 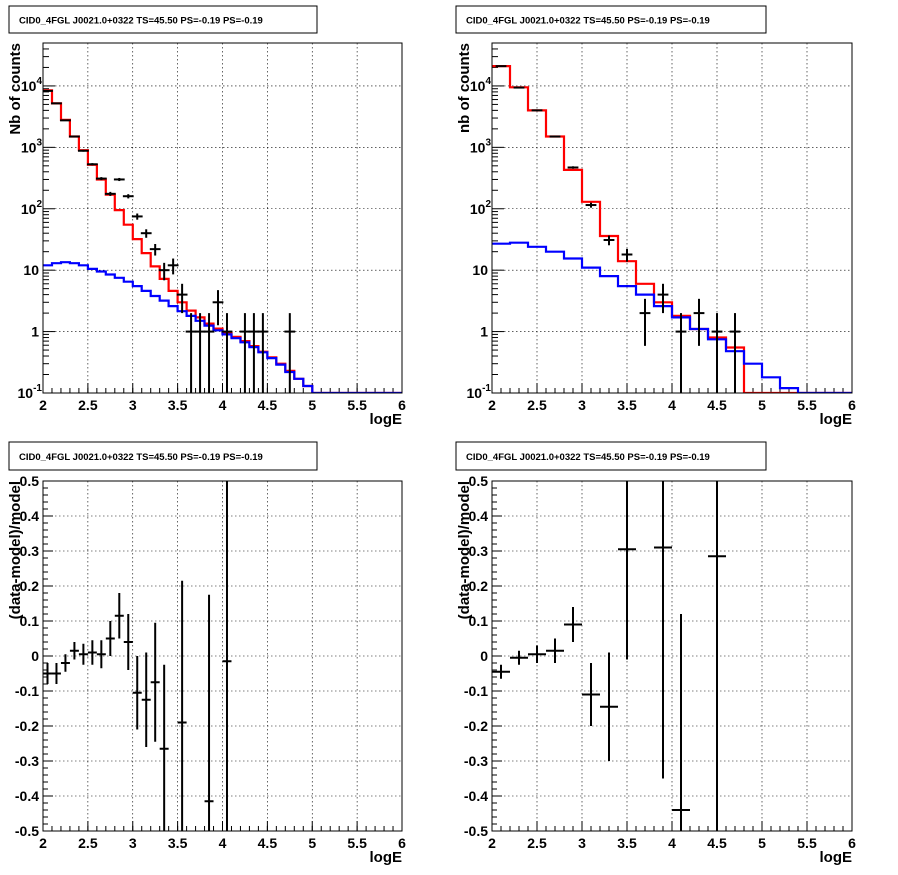 I want to click on y-tick-label: 1, so click(x=35, y=332).